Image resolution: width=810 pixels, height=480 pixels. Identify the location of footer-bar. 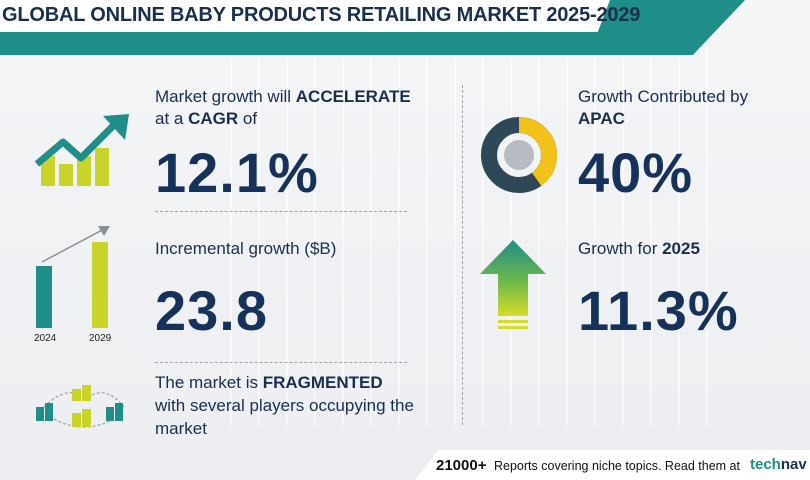
(612, 465).